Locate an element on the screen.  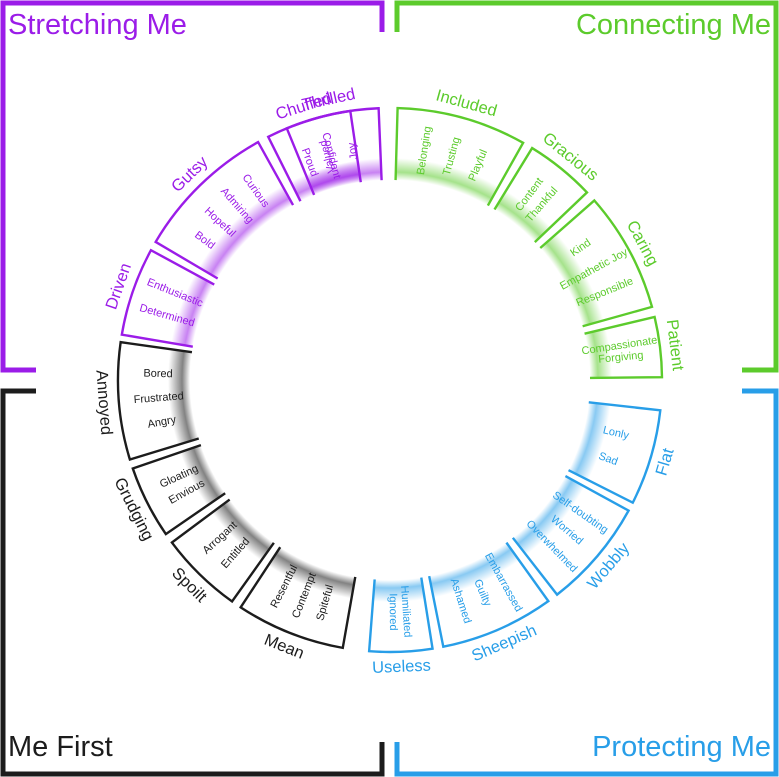
sector-fade-annoyed is located at coordinates (158, 401).